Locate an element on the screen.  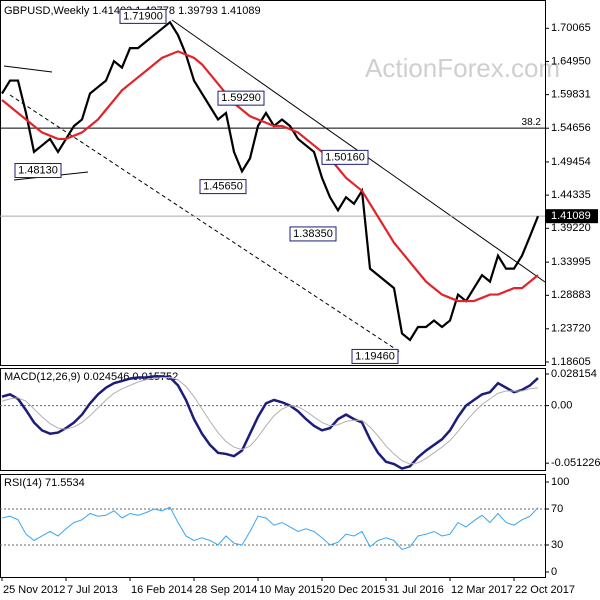
current-price-box is located at coordinates (572, 216).